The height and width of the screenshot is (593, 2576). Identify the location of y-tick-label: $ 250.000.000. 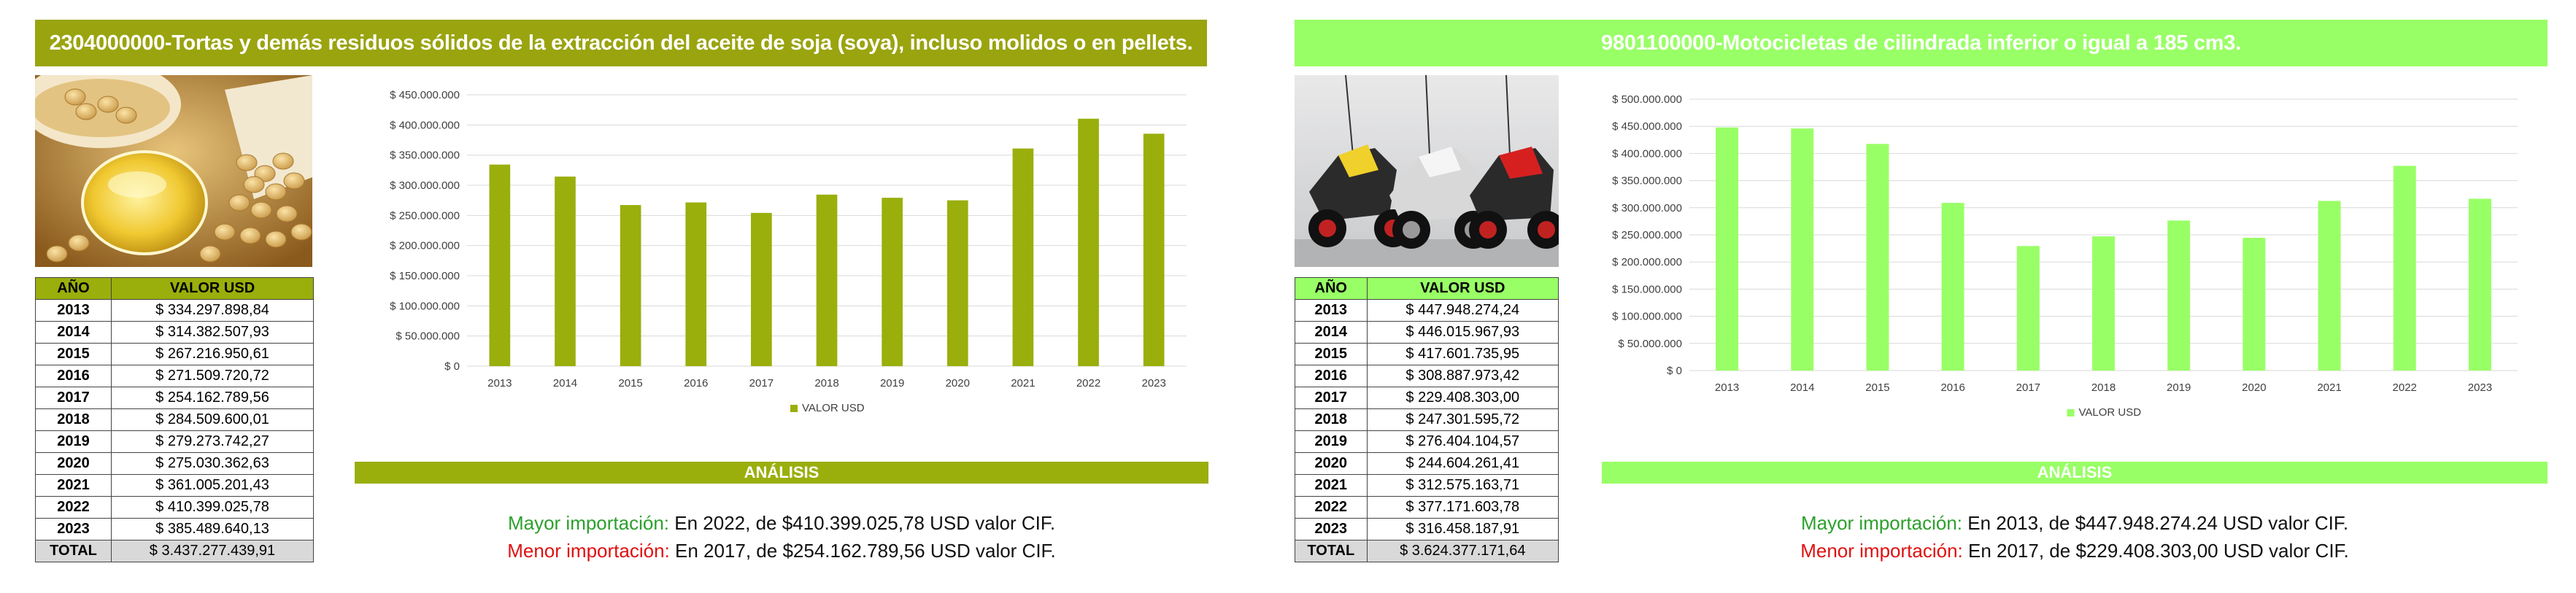
(1647, 235).